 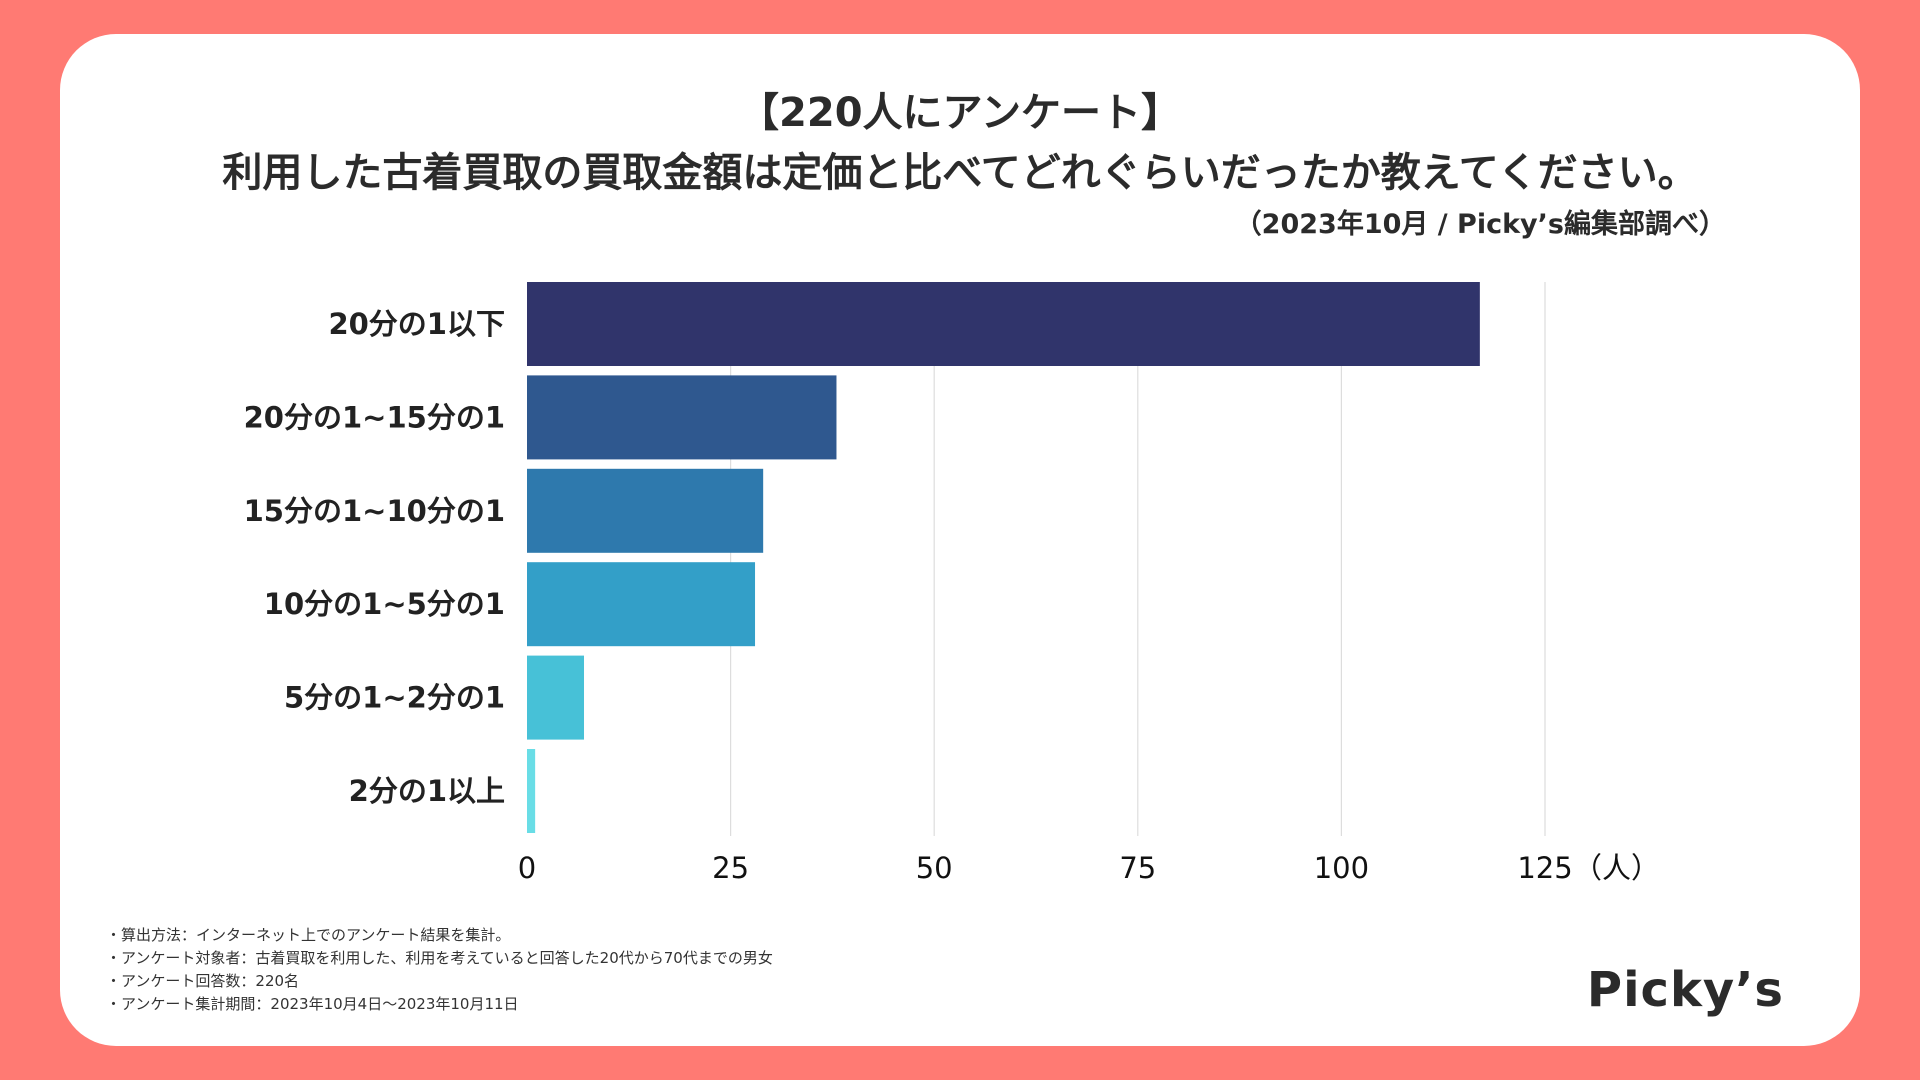 What do you see at coordinates (1137, 868) in the screenshot?
I see `x-tick-label: 75` at bounding box center [1137, 868].